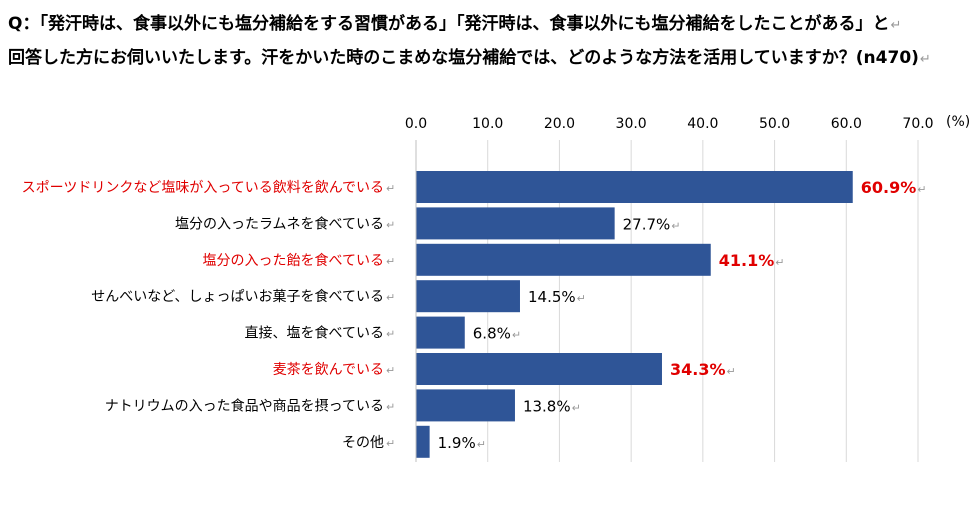 The image size is (980, 507). Describe the element at coordinates (552, 297) in the screenshot. I see `value-label: 14.5%` at that location.